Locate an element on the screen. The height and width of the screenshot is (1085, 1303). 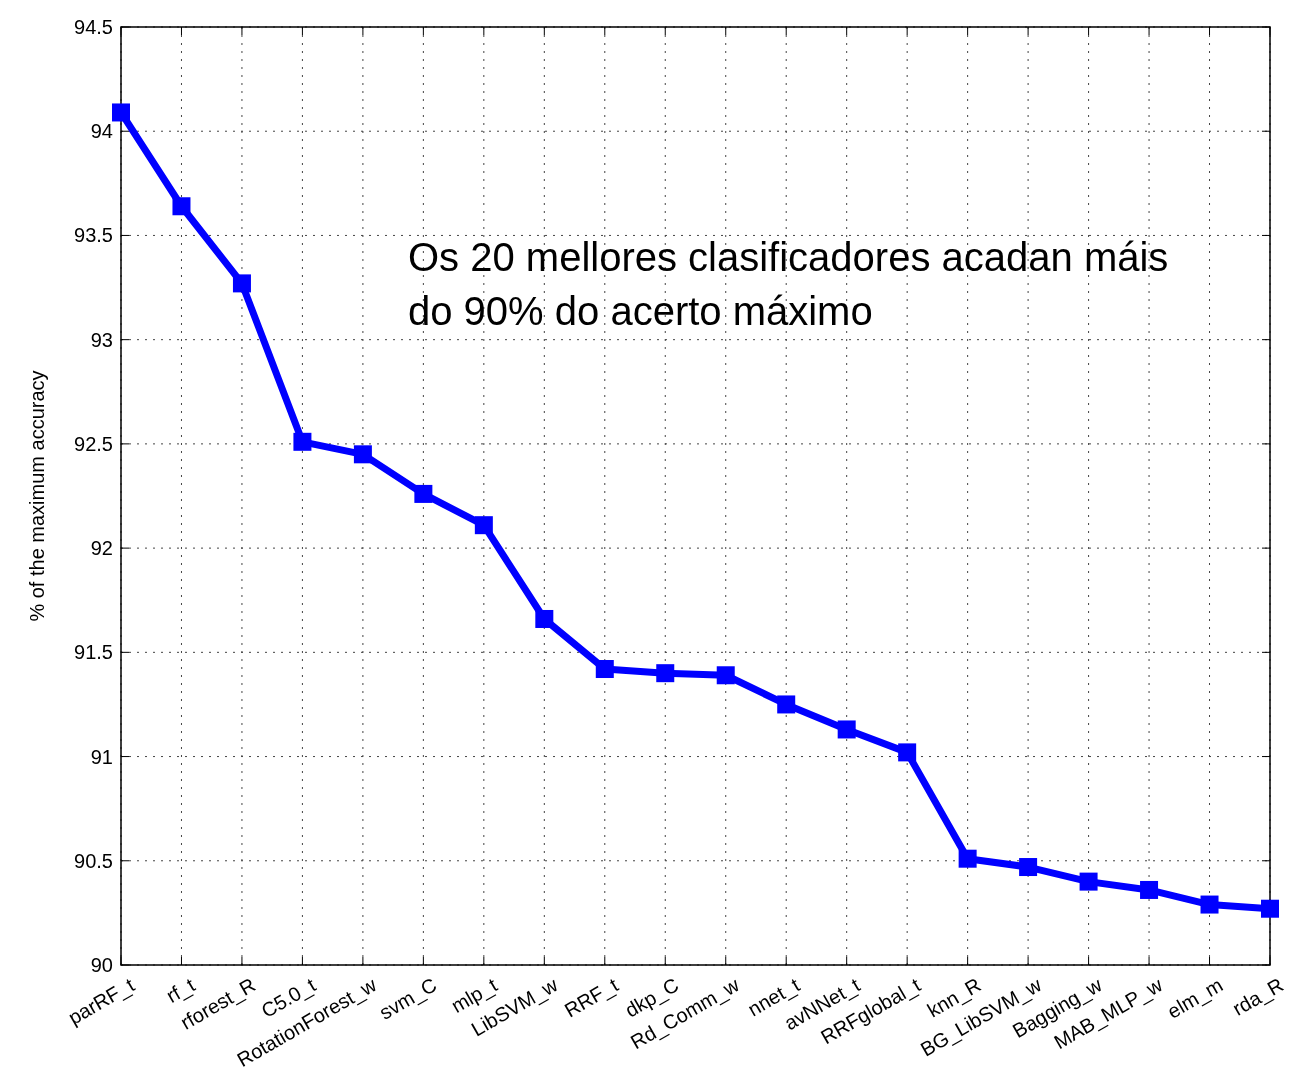
y-tick-label: 94.5 is located at coordinates (93, 27).